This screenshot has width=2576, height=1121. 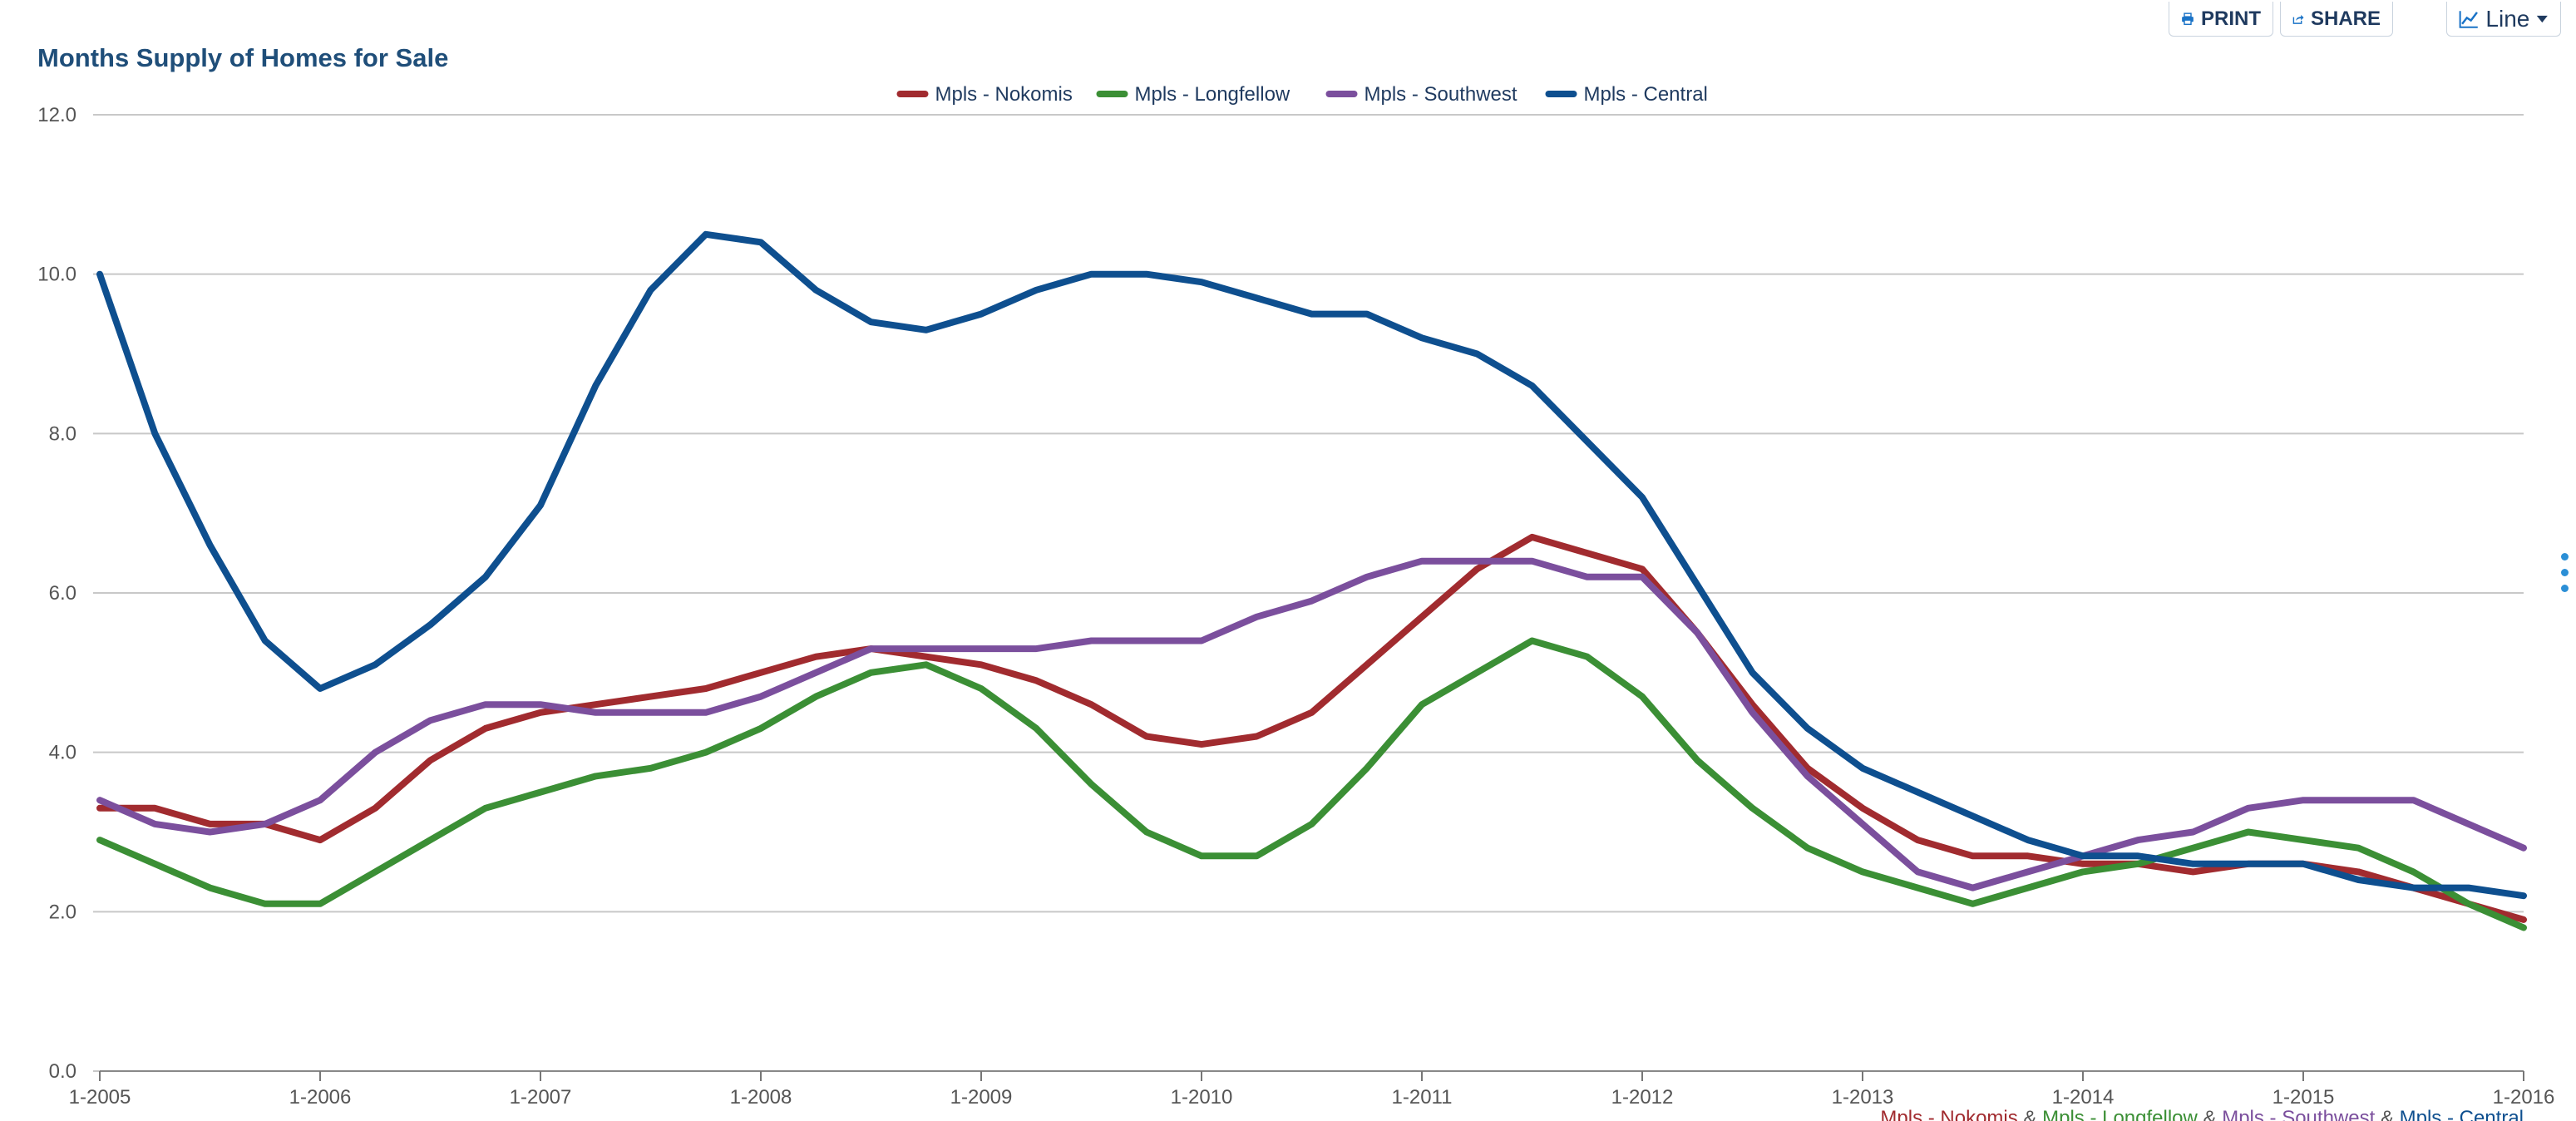 What do you see at coordinates (2524, 1097) in the screenshot?
I see `x-tick-label: 1-2016` at bounding box center [2524, 1097].